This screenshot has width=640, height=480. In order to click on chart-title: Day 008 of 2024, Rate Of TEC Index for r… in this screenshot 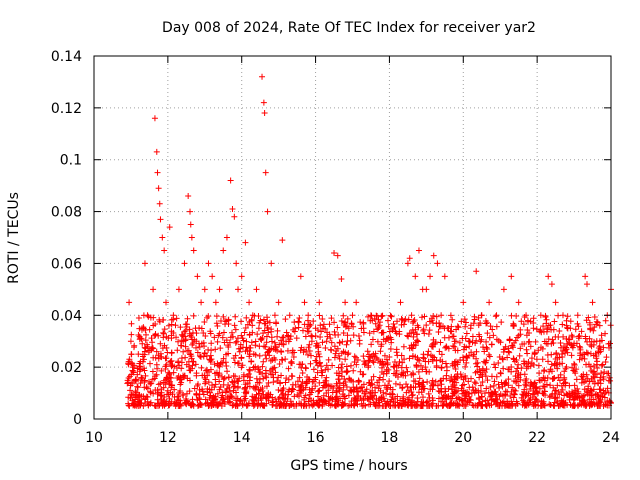, I will do `click(349, 28)`.